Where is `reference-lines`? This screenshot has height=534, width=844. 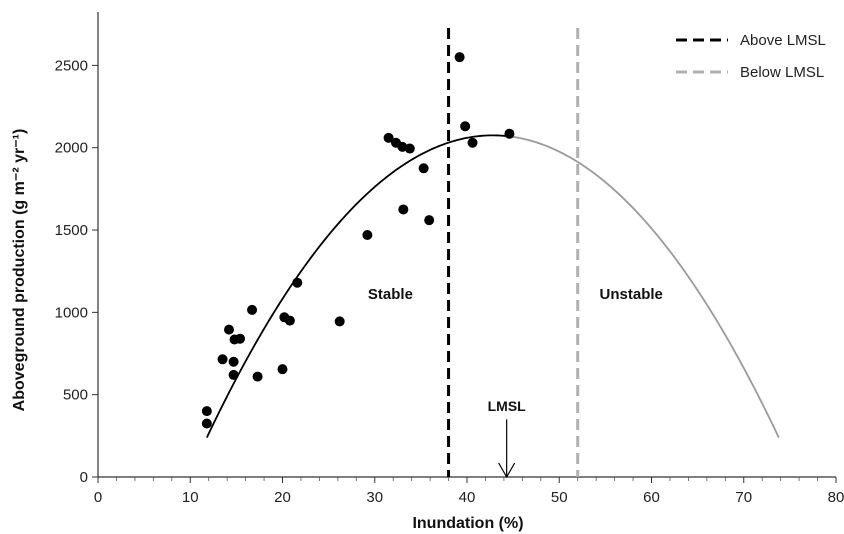
reference-lines is located at coordinates (513, 252).